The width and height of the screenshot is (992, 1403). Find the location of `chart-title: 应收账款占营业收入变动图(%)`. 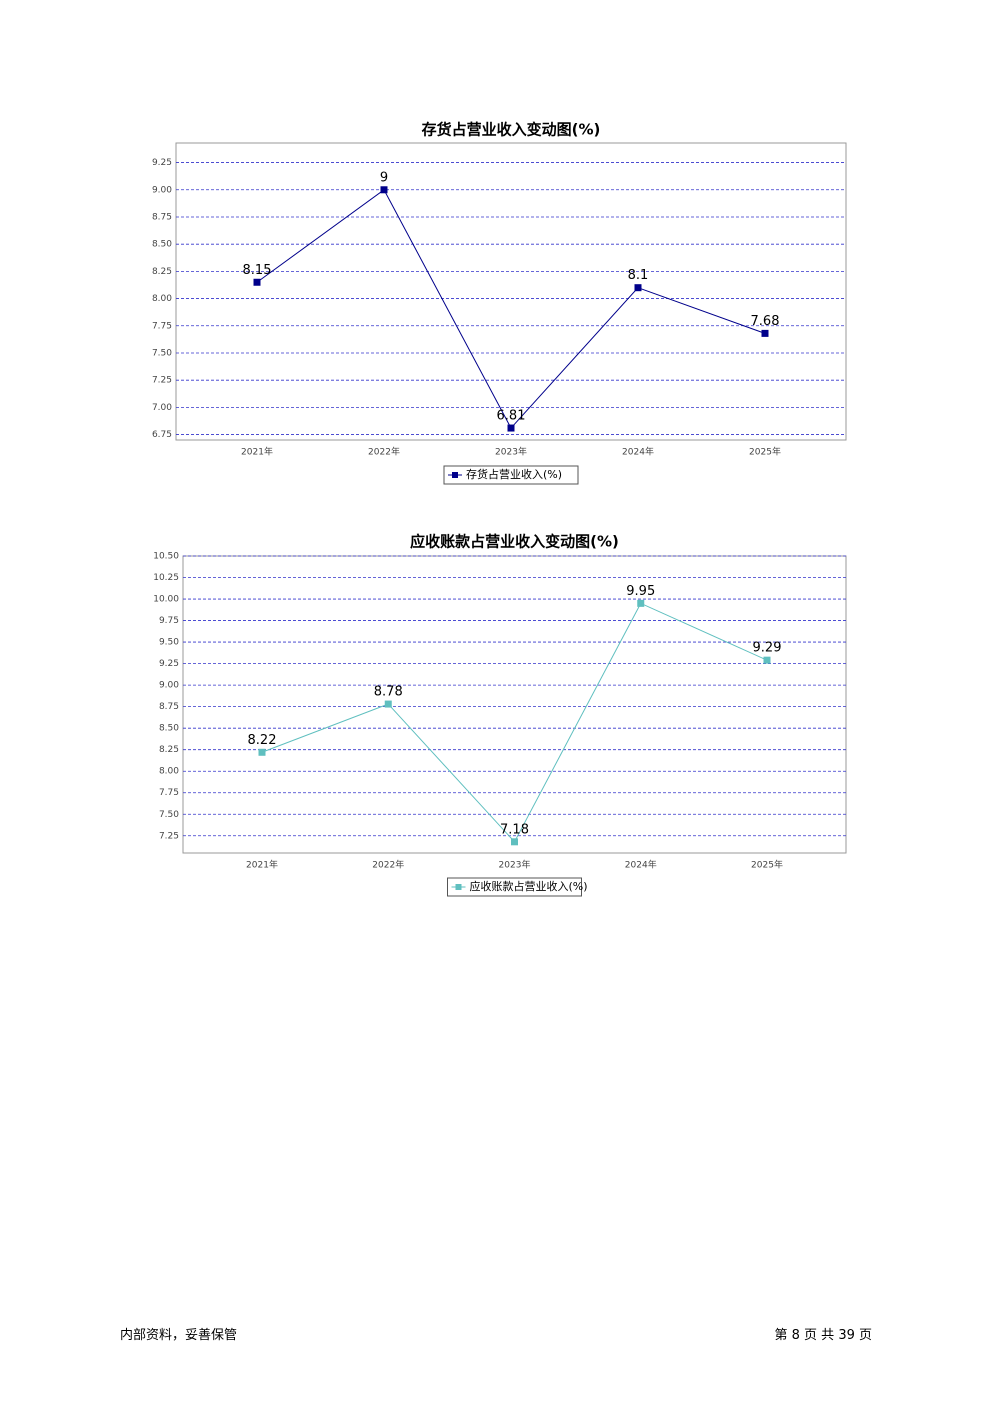

chart-title: 应收账款占营业收入变动图(%) is located at coordinates (514, 542).